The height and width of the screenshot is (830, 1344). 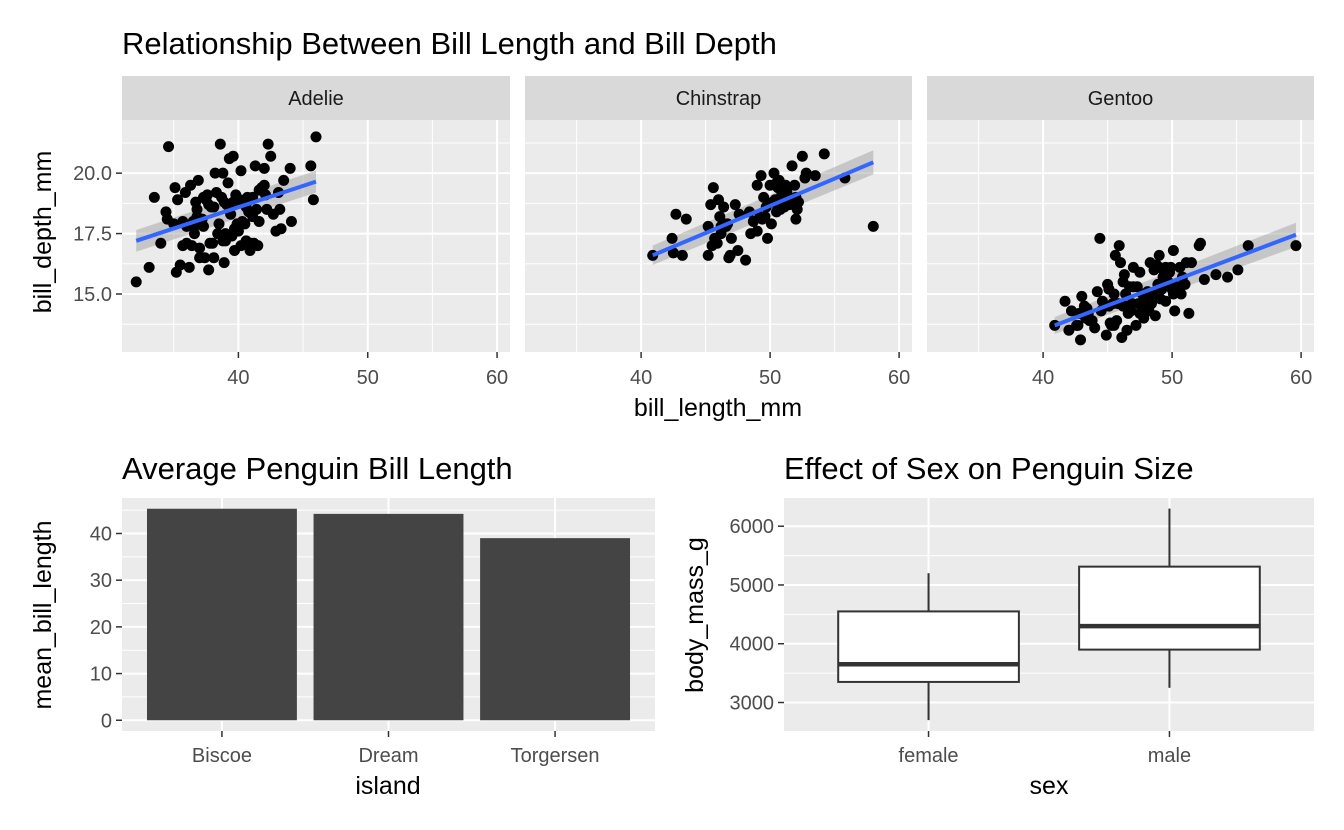 What do you see at coordinates (92, 295) in the screenshot?
I see `y-tick-label: 15.0` at bounding box center [92, 295].